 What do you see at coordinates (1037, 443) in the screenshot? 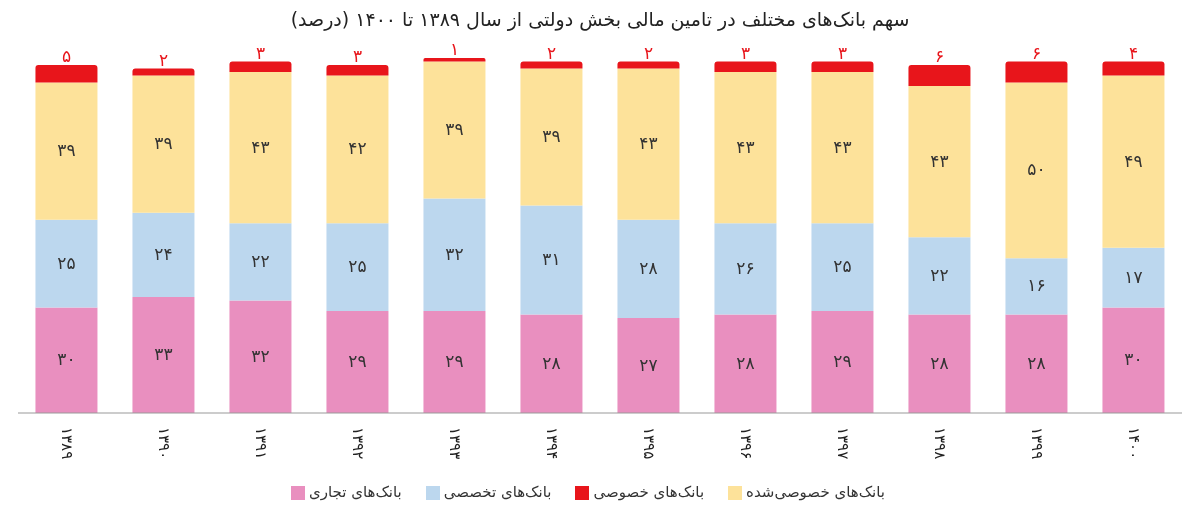
I see `x-tick-label: ۱۳۹۹` at bounding box center [1037, 443].